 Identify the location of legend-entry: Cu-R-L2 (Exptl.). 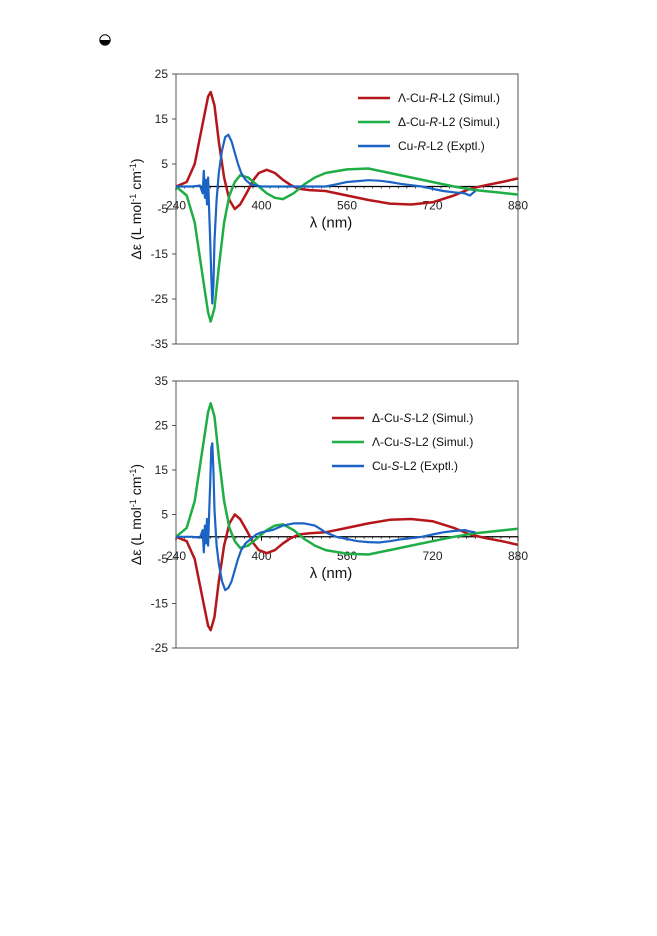
(441, 146).